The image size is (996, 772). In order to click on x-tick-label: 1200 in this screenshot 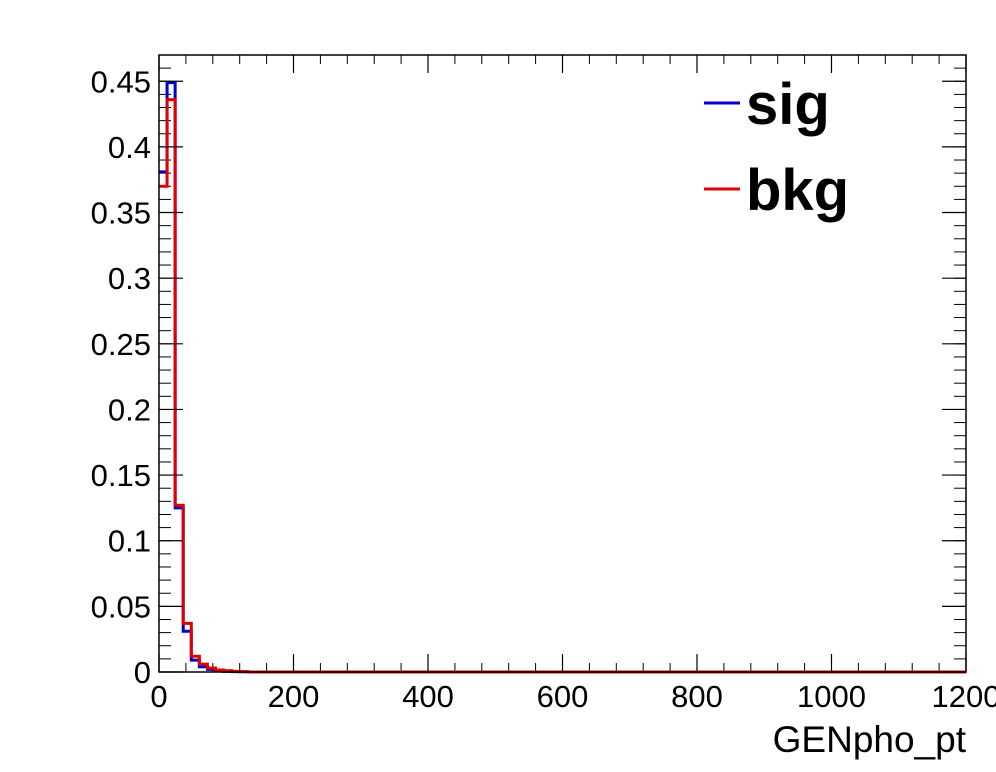, I will do `click(964, 696)`.